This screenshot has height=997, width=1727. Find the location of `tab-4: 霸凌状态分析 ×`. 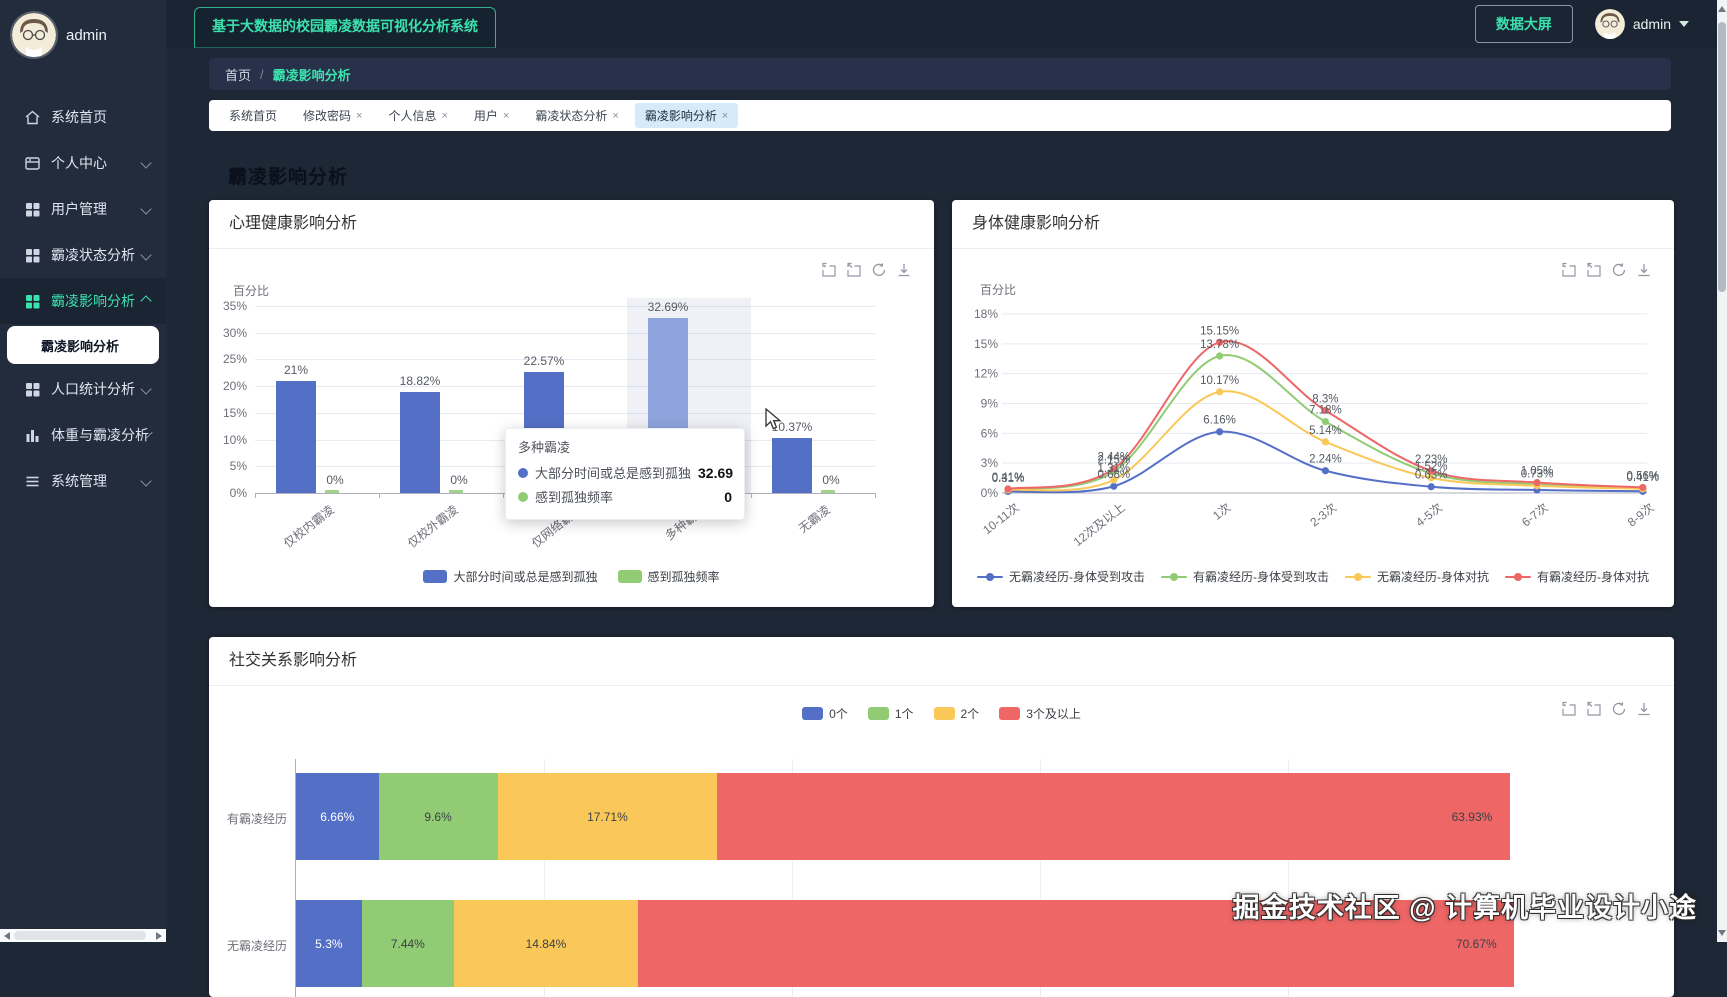

tab-4: 霸凌状态分析 × is located at coordinates (576, 115).